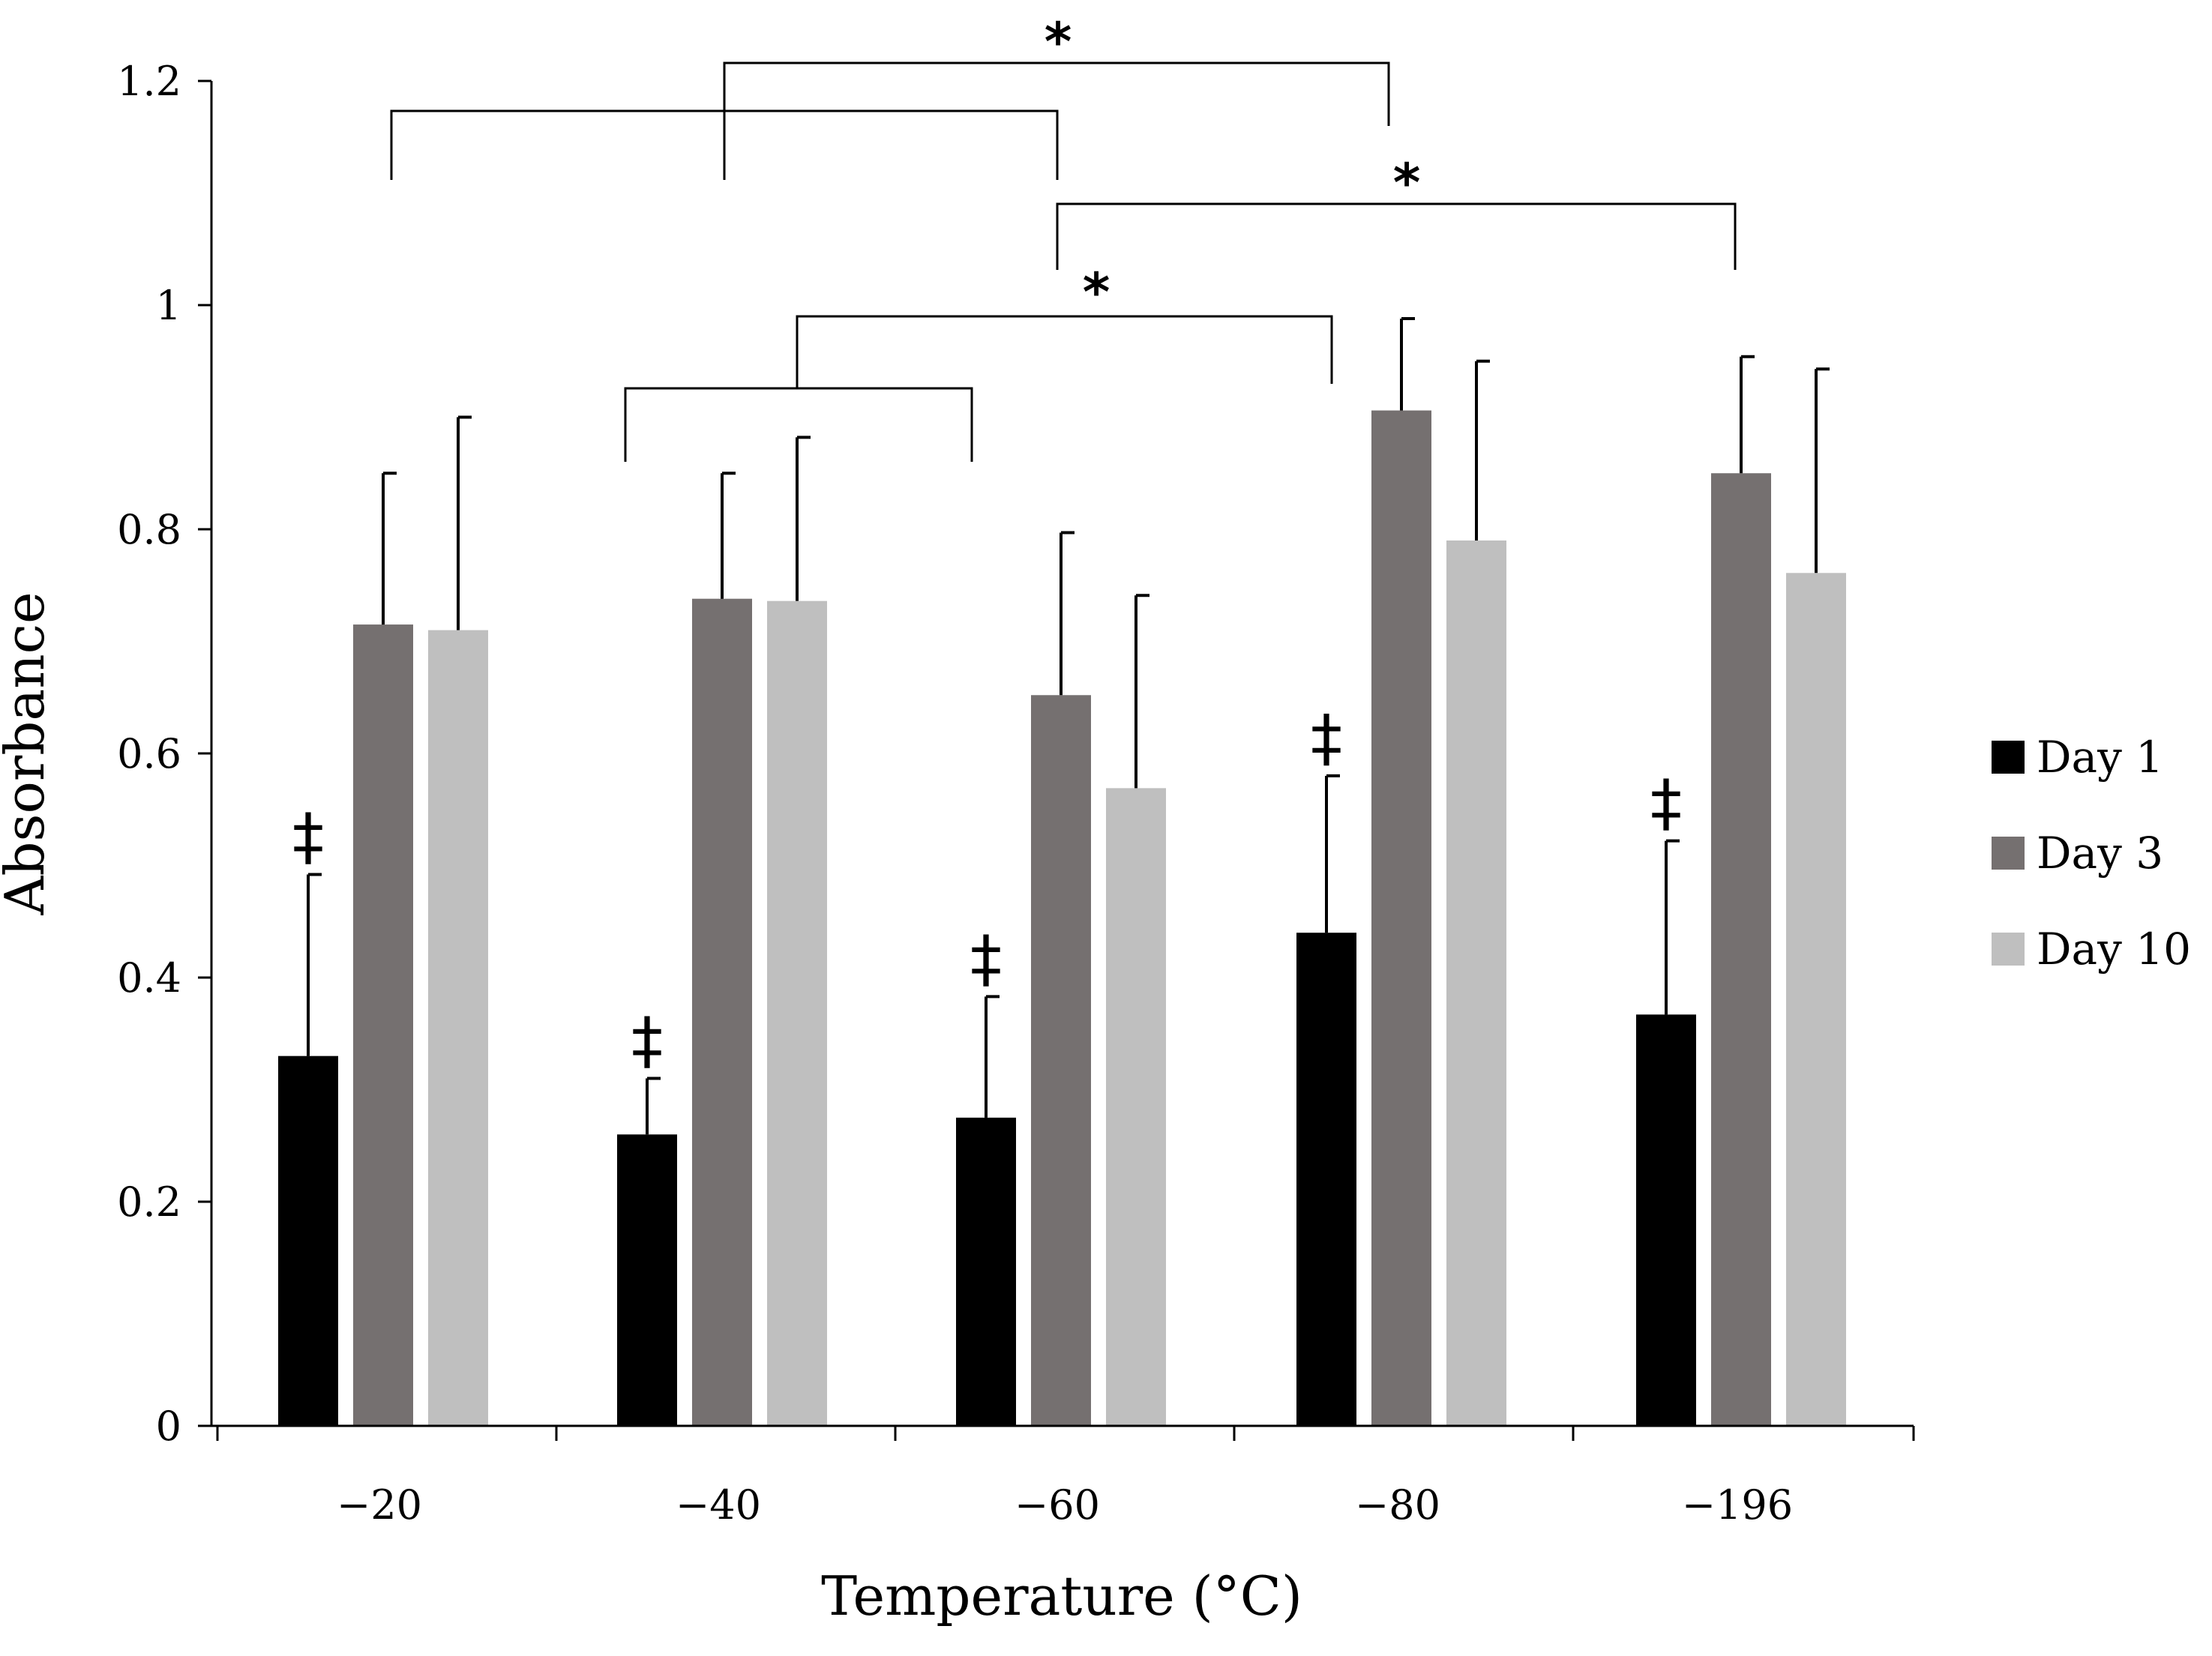 This screenshot has width=2212, height=1656. What do you see at coordinates (1064, 351) in the screenshot?
I see `bracket-c-upper` at bounding box center [1064, 351].